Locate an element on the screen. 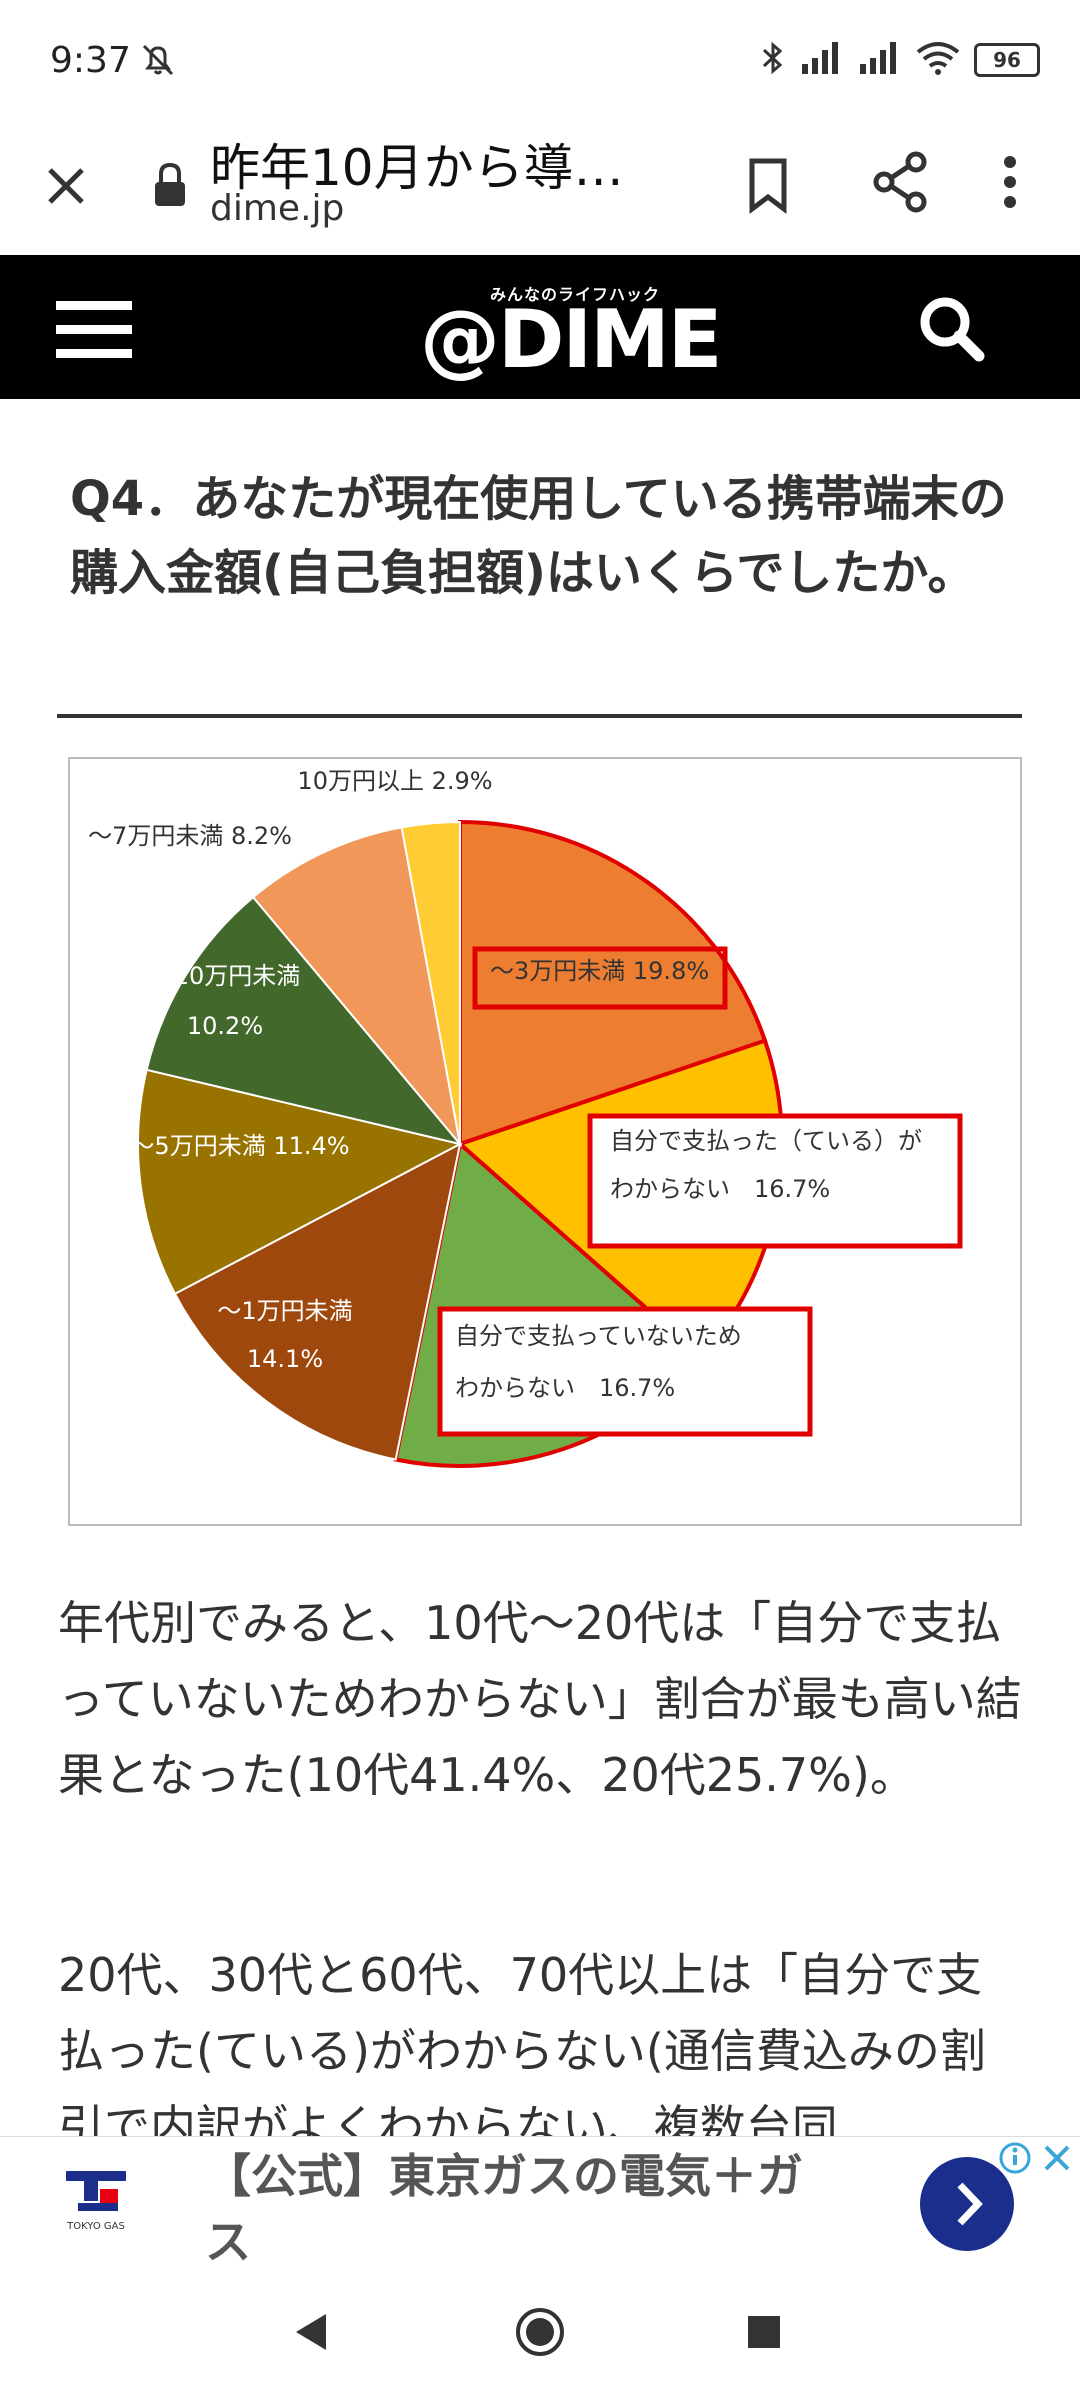 Image resolution: width=1080 pixels, height=2400 pixels. site-logo: みんなのライフハック @DIME is located at coordinates (561, 329).